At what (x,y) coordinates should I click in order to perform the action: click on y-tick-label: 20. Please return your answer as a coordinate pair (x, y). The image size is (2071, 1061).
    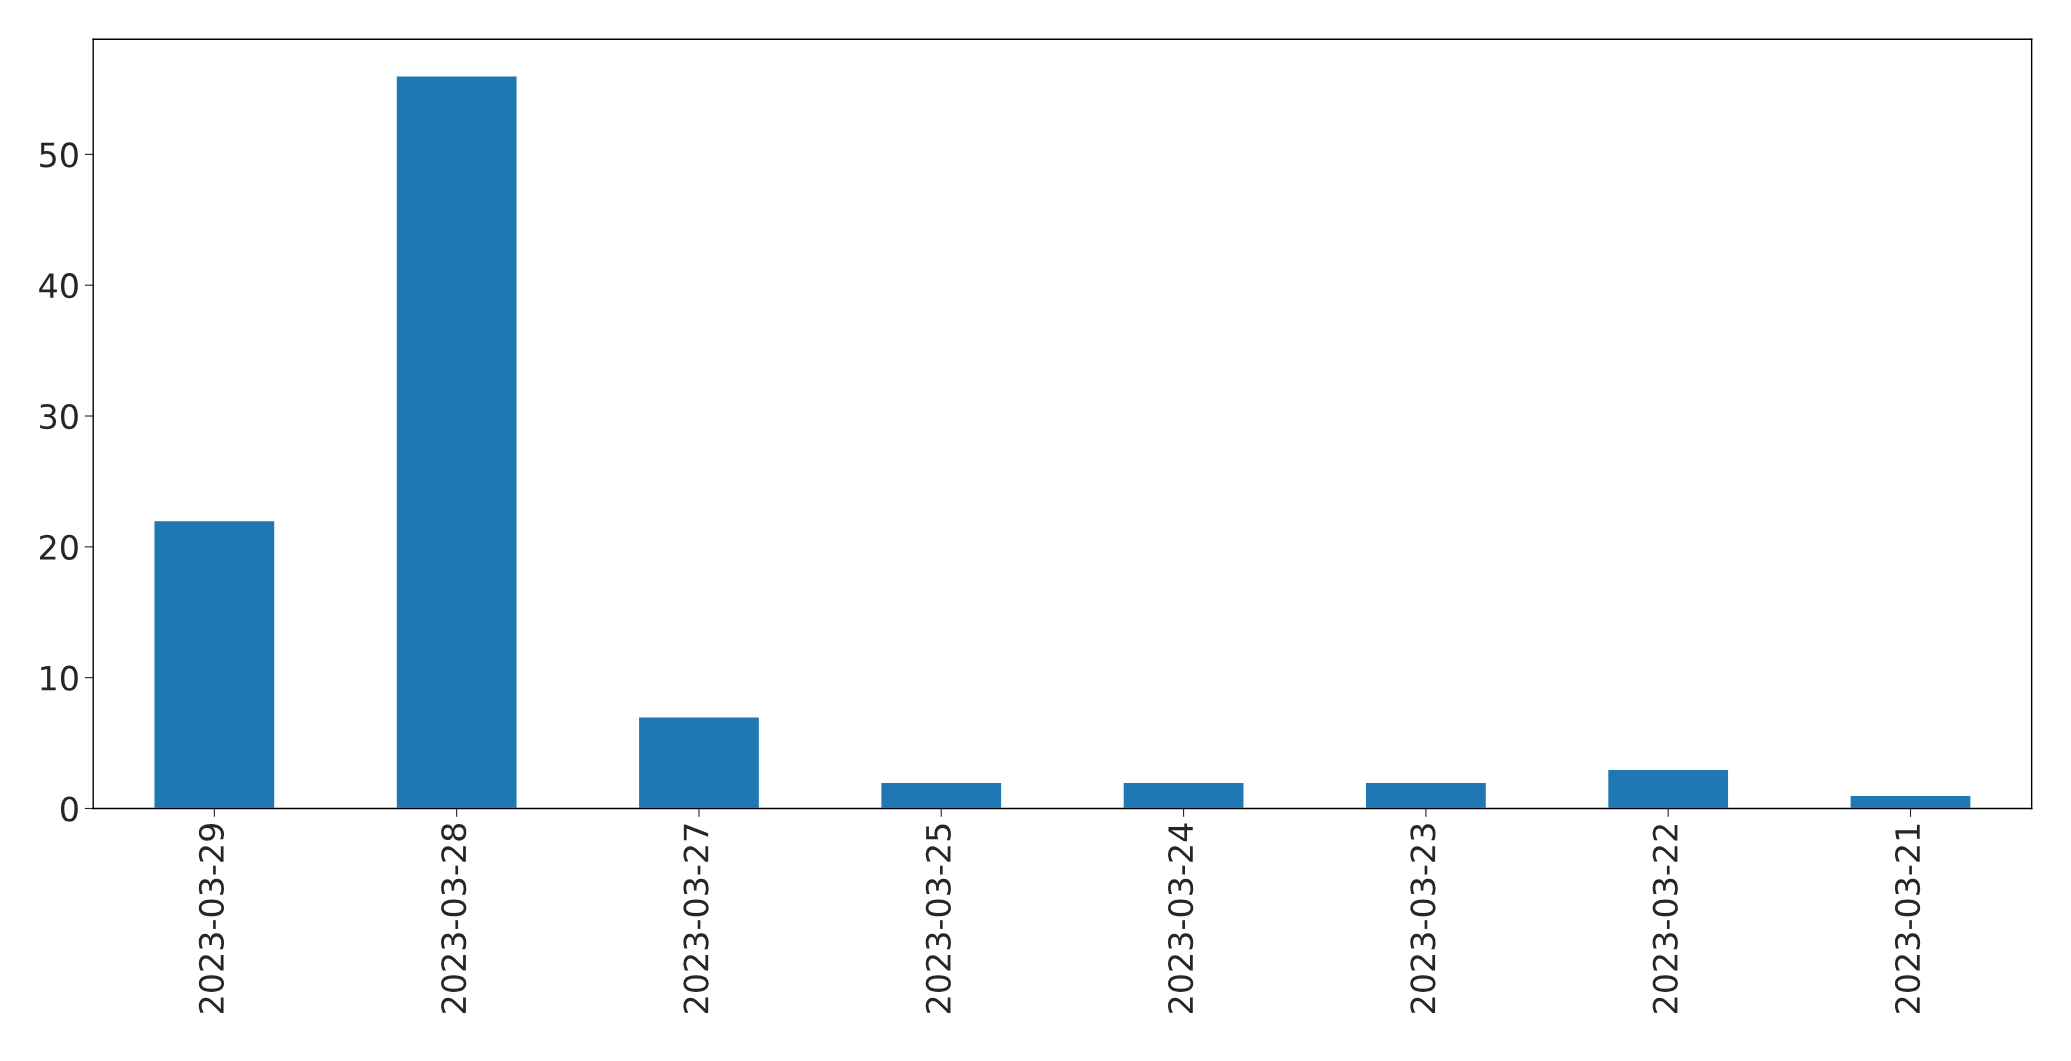
    Looking at the image, I should click on (59, 547).